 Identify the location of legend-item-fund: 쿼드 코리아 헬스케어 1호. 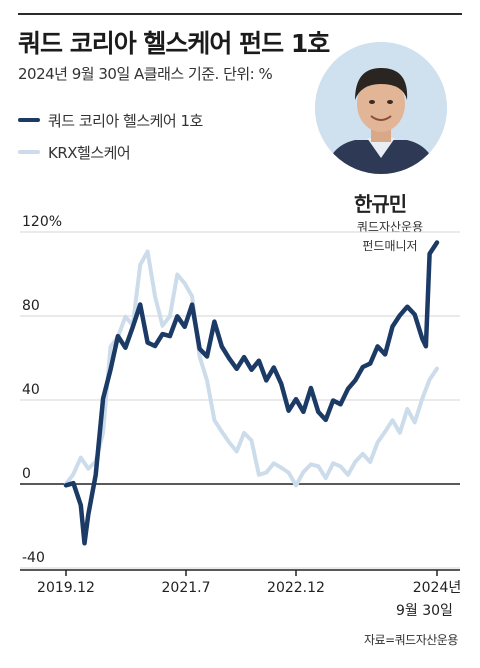
(110, 120).